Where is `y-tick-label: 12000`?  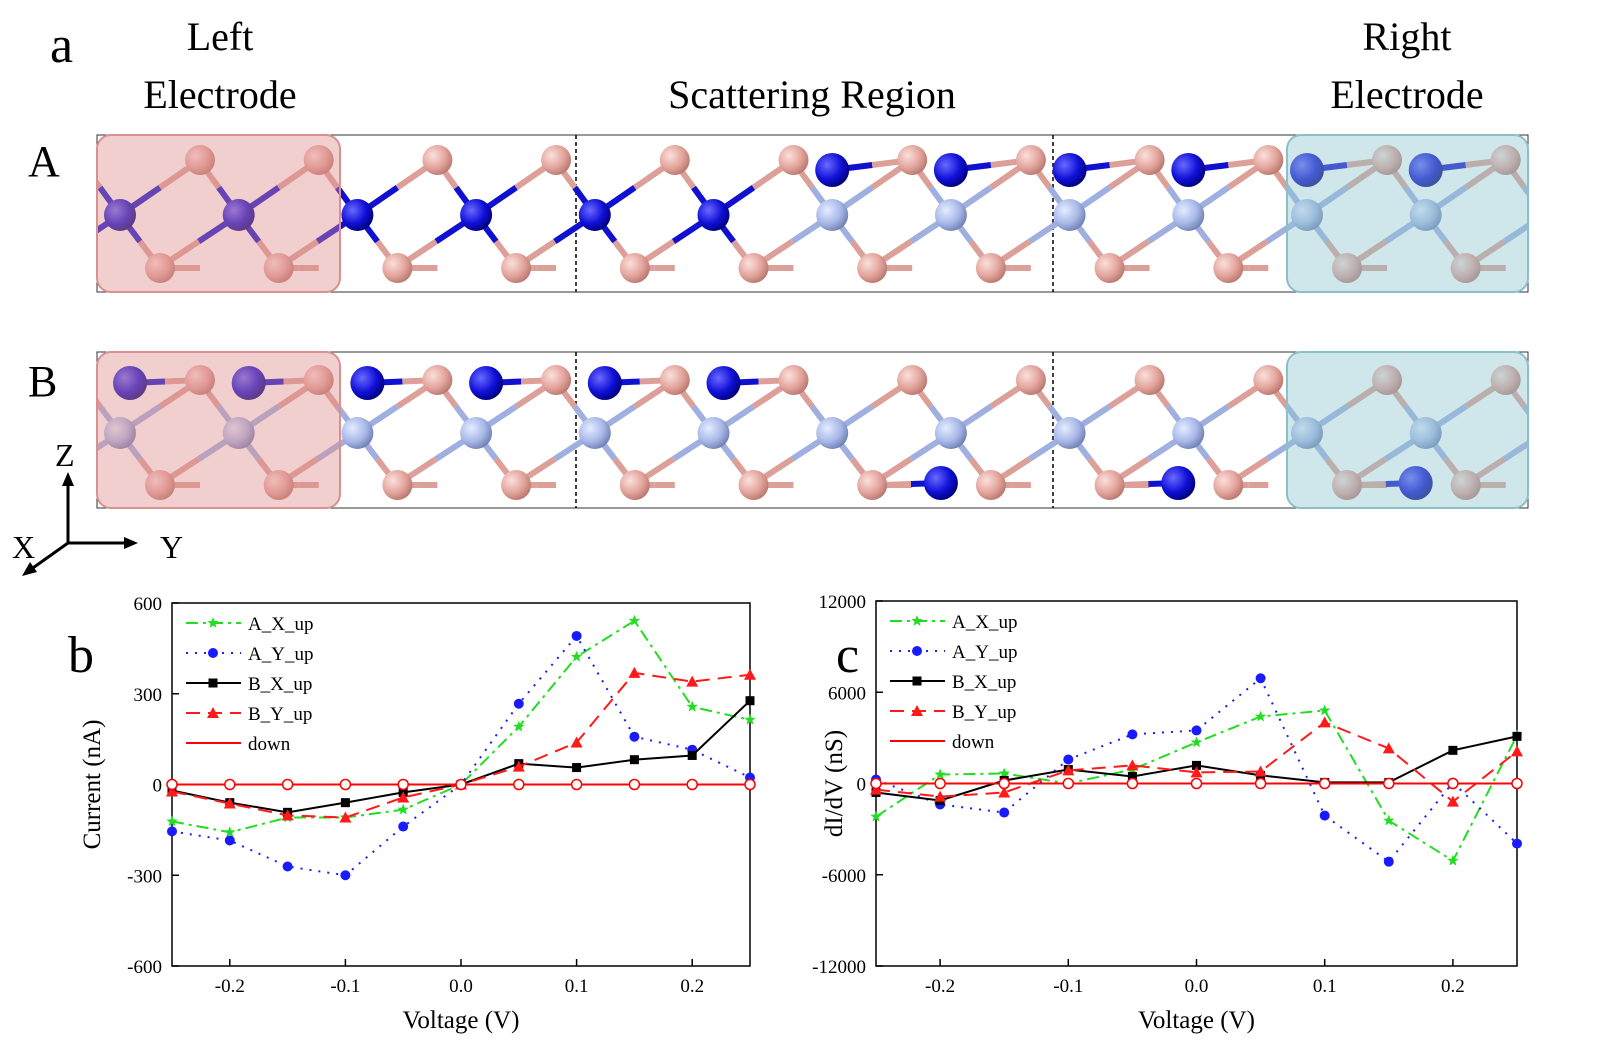 y-tick-label: 12000 is located at coordinates (843, 602).